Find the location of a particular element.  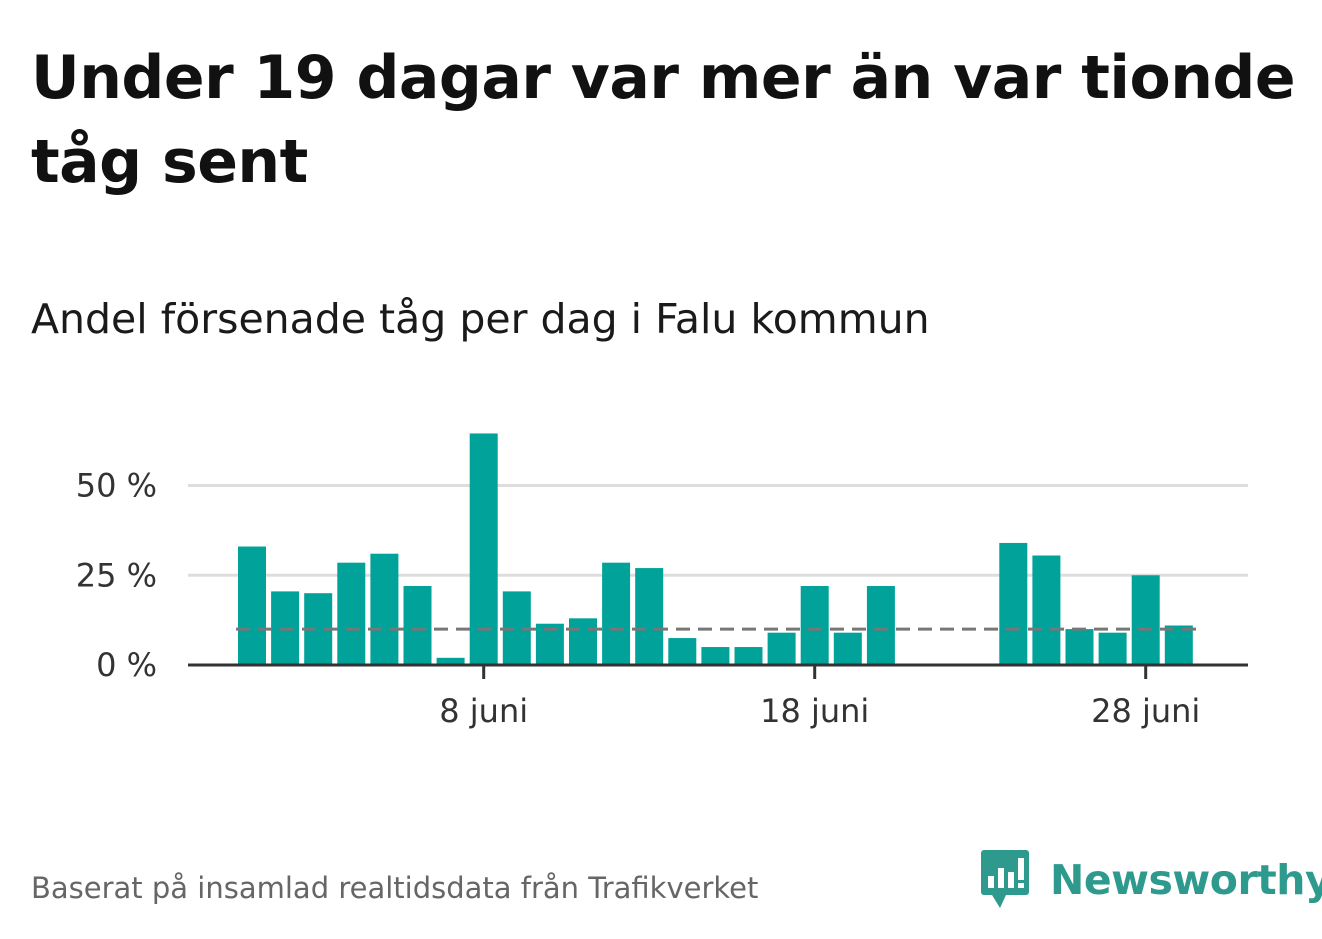

x-tick-label: 18 juni is located at coordinates (814, 711).